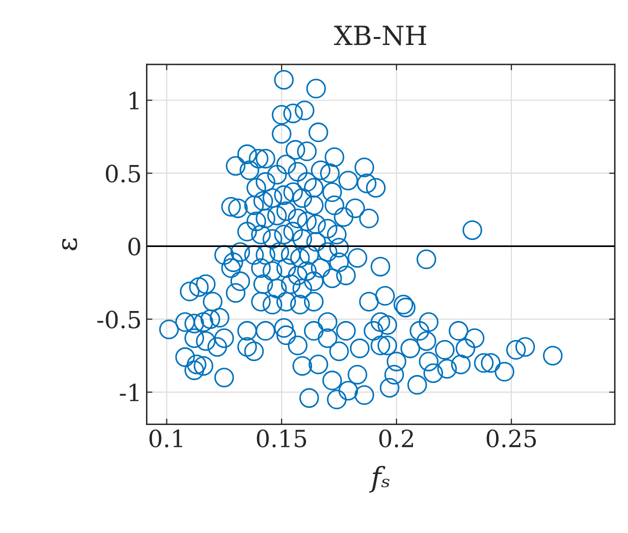  I want to click on y-tick-label: -1, so click(129, 393).